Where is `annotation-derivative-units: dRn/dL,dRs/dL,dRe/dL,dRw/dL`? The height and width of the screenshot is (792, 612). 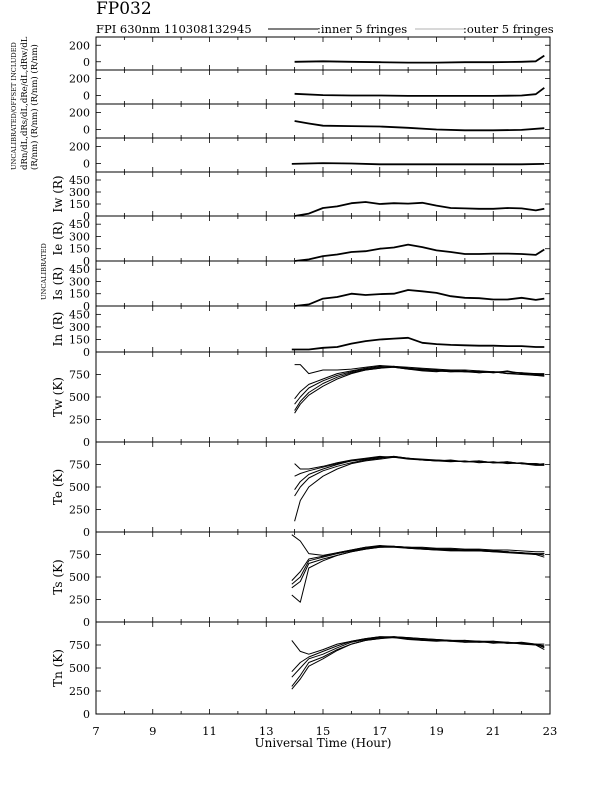
annotation-derivative-units: dRn/dL,dRs/dL,dRe/dL,dRw/dL is located at coordinates (25, 103).